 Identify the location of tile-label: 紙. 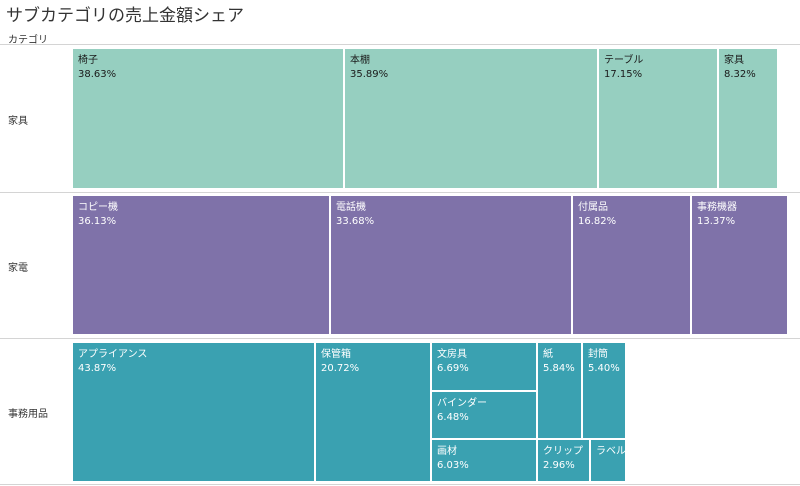
(548, 354).